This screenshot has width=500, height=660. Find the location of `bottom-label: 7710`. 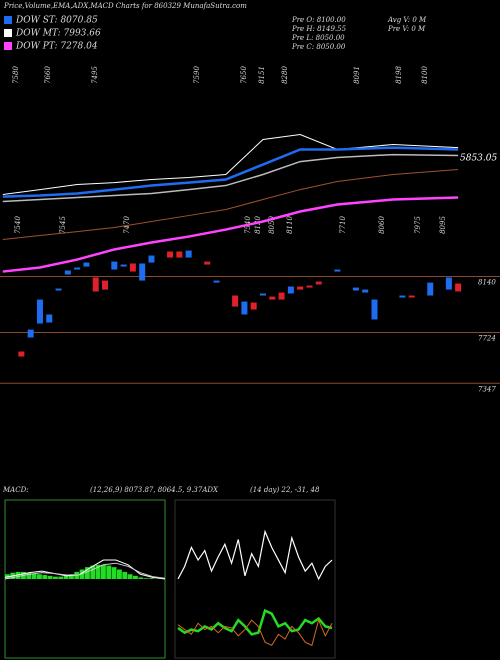

bottom-label: 7710 is located at coordinates (343, 225).